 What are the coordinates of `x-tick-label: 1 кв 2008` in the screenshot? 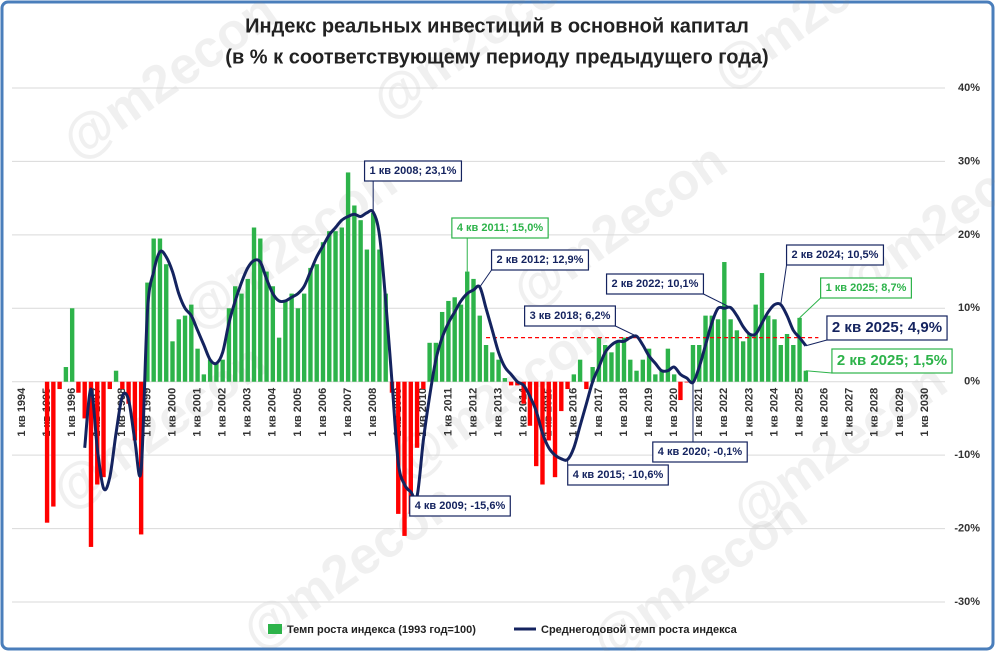 It's located at (373, 412).